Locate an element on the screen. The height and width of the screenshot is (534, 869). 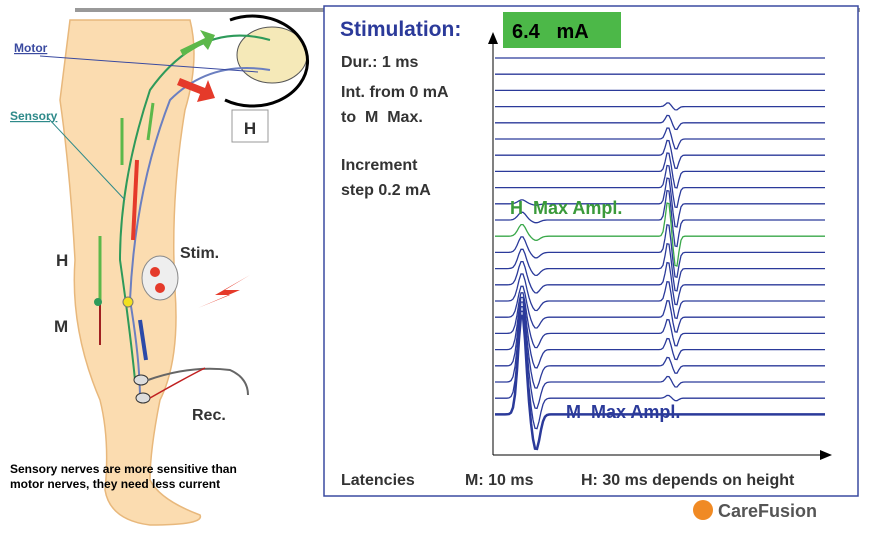
note: motor nerves, they need less current is located at coordinates (115, 484).